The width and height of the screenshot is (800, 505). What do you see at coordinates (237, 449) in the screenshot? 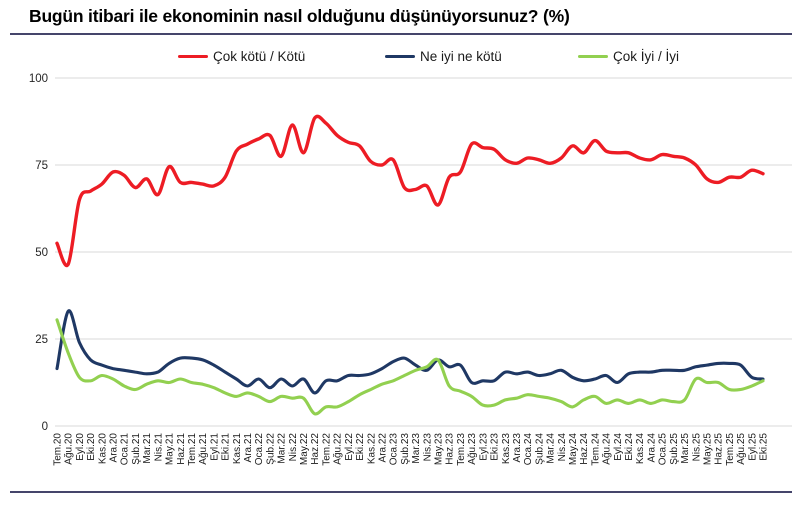
I see `x-tick-label: Kas.21` at bounding box center [237, 449].